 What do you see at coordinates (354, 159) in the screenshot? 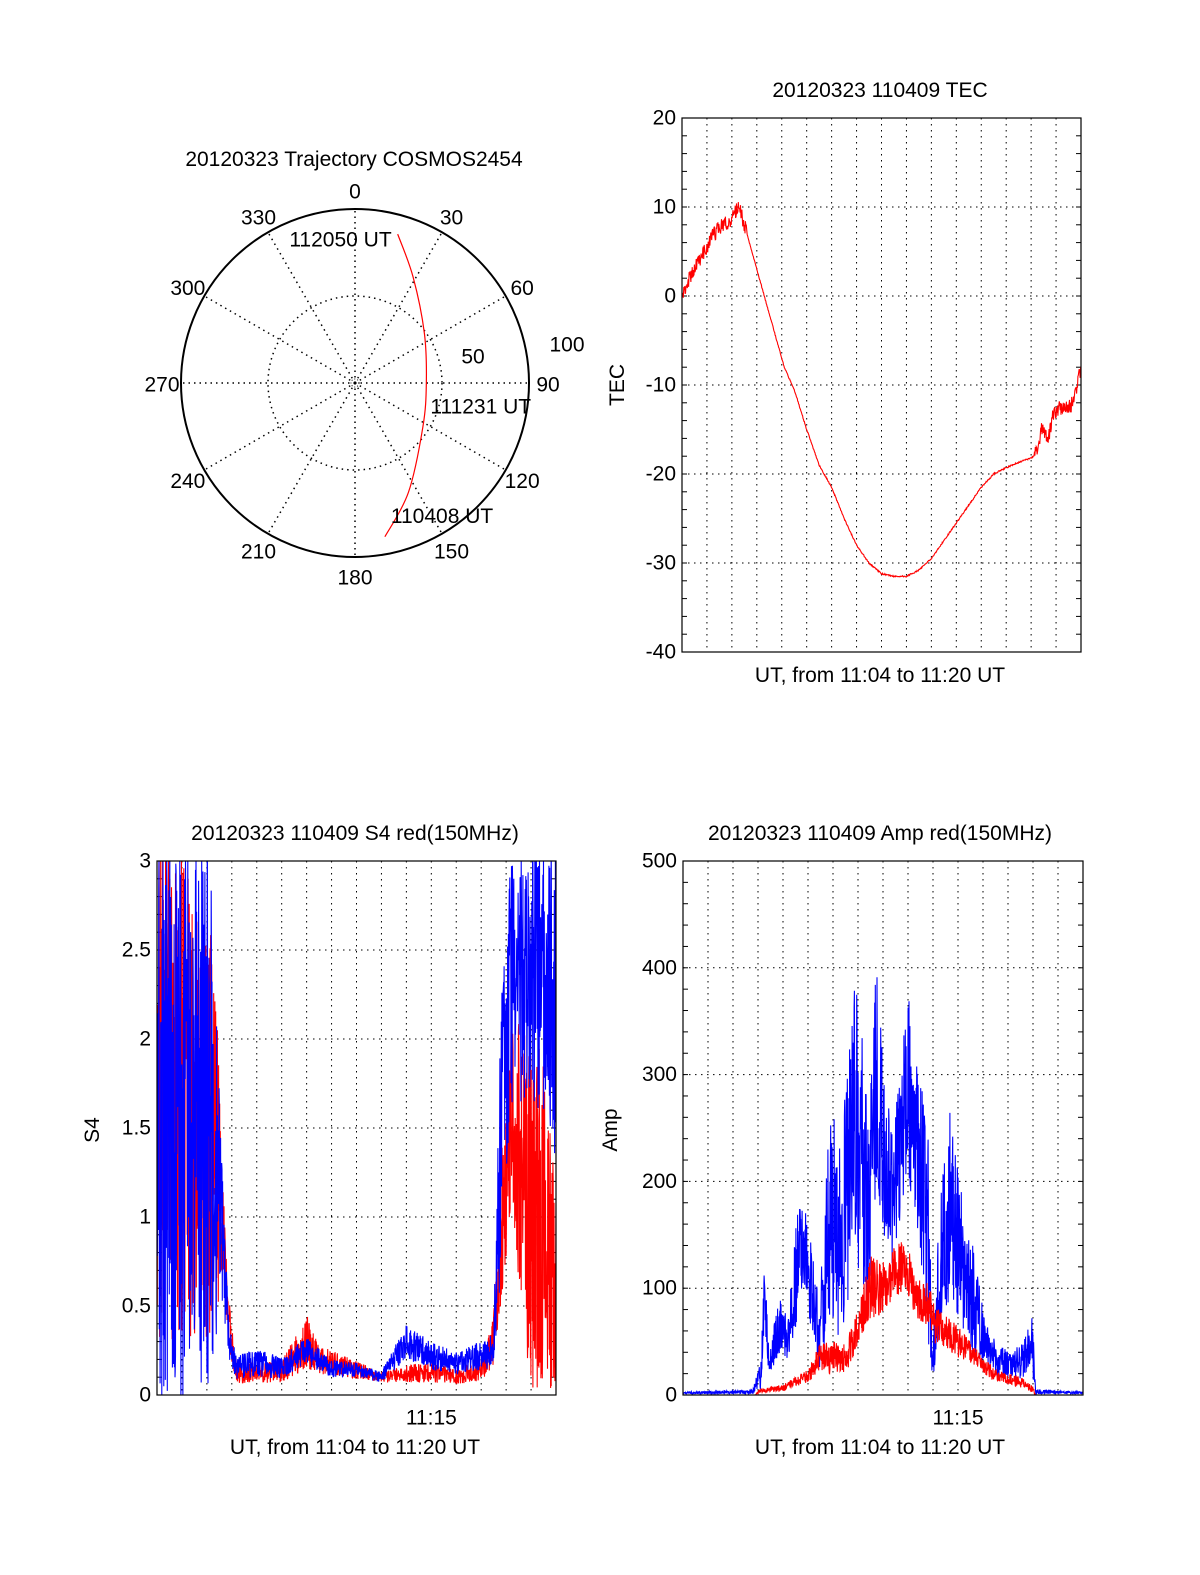
I see `polar-title: 20120323 Trajectory COSMOS2454` at bounding box center [354, 159].